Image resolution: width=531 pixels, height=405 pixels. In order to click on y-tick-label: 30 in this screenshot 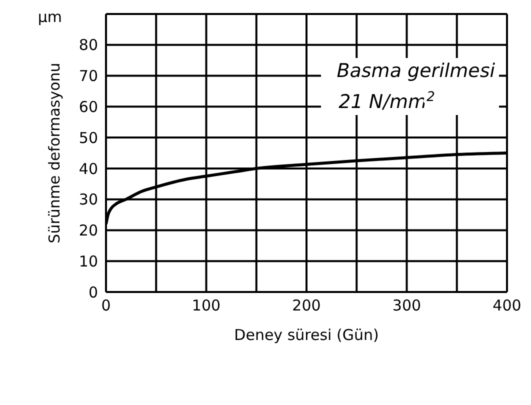, I will do `click(88, 199)`.